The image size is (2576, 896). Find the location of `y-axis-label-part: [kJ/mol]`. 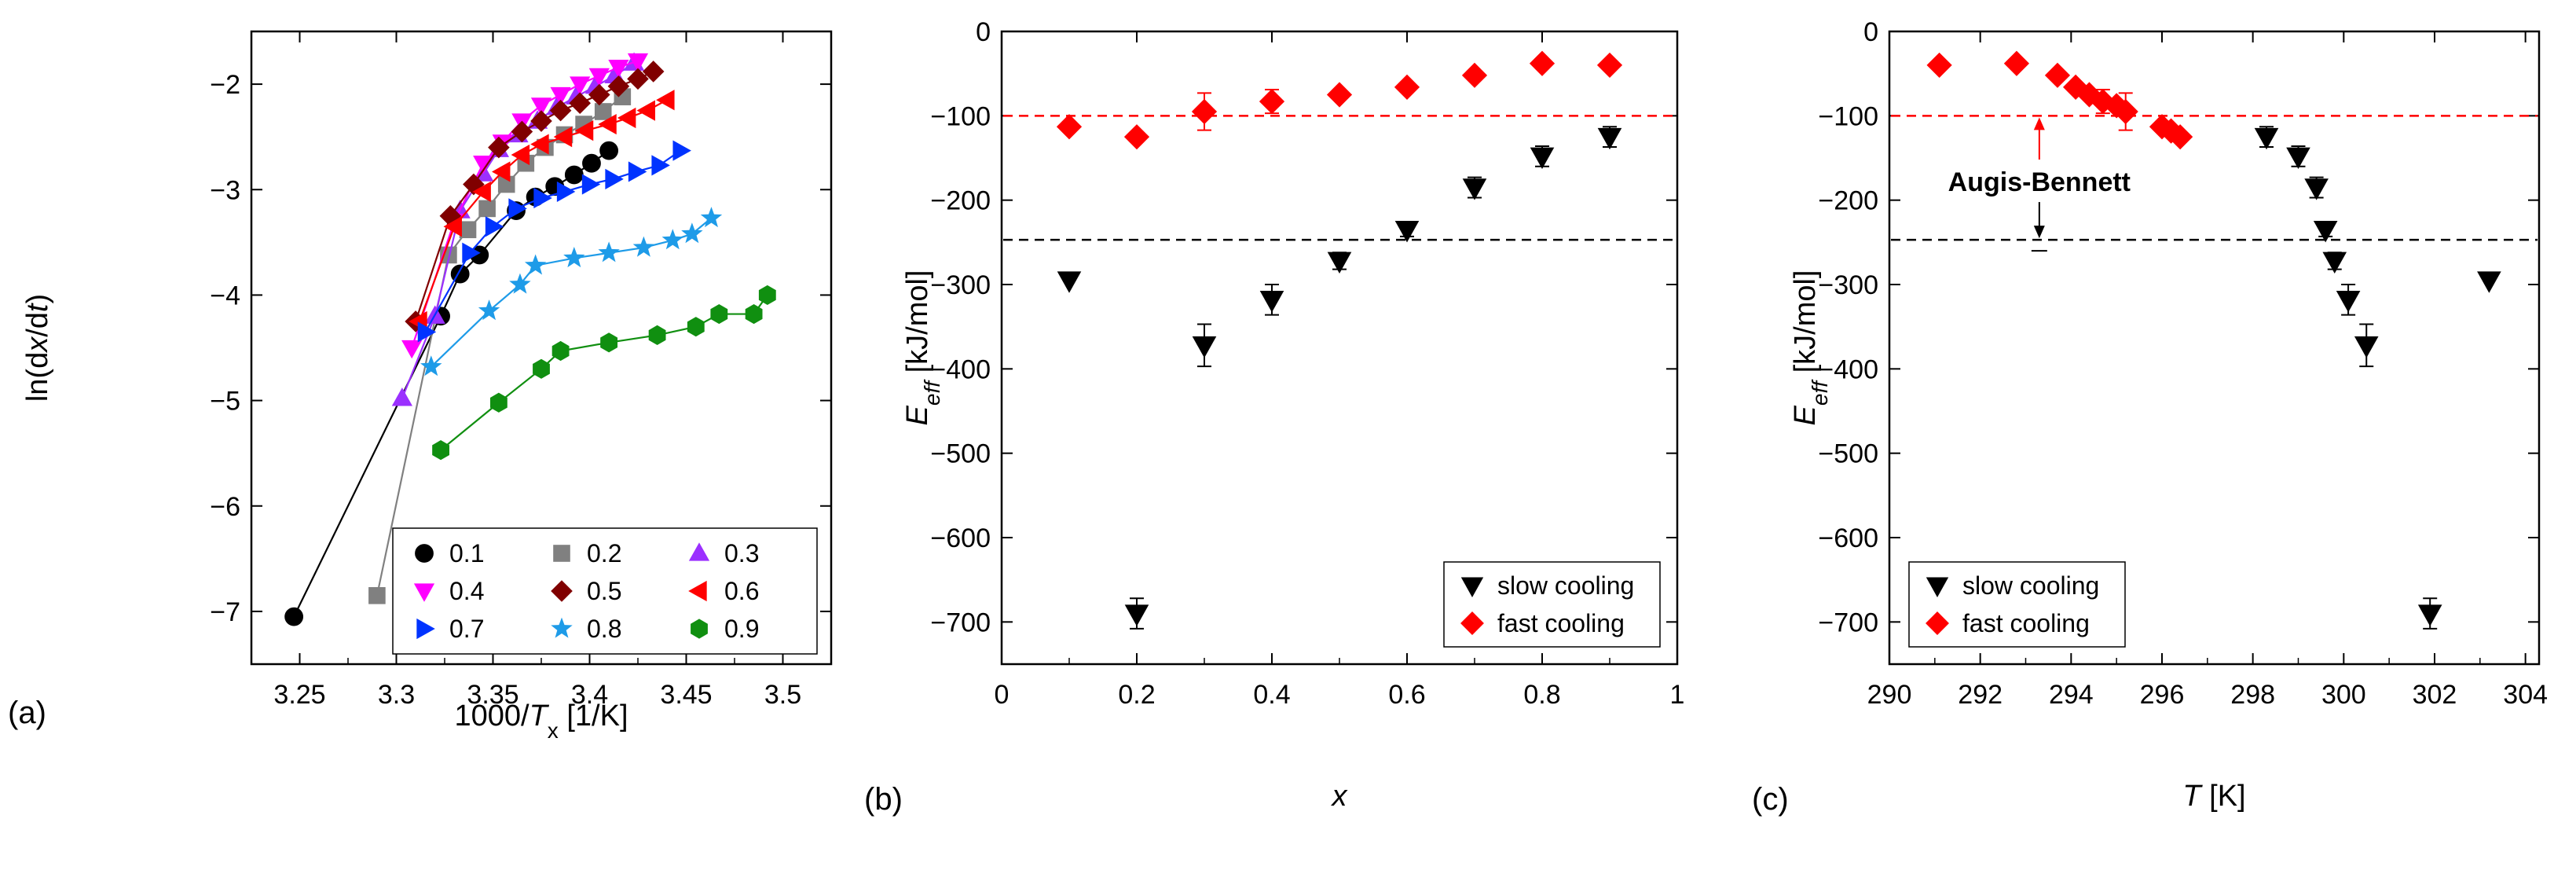

y-axis-label-part: [kJ/mol] is located at coordinates (917, 325).